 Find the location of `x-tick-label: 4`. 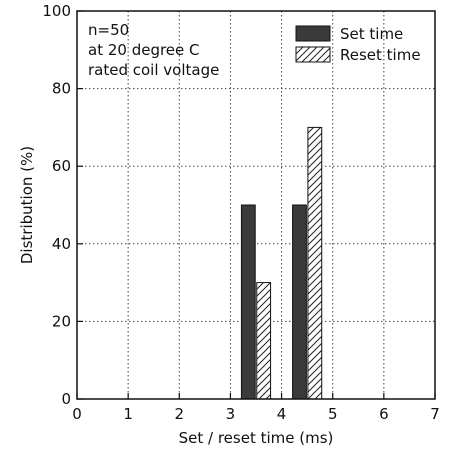

x-tick-label: 4 is located at coordinates (282, 414).